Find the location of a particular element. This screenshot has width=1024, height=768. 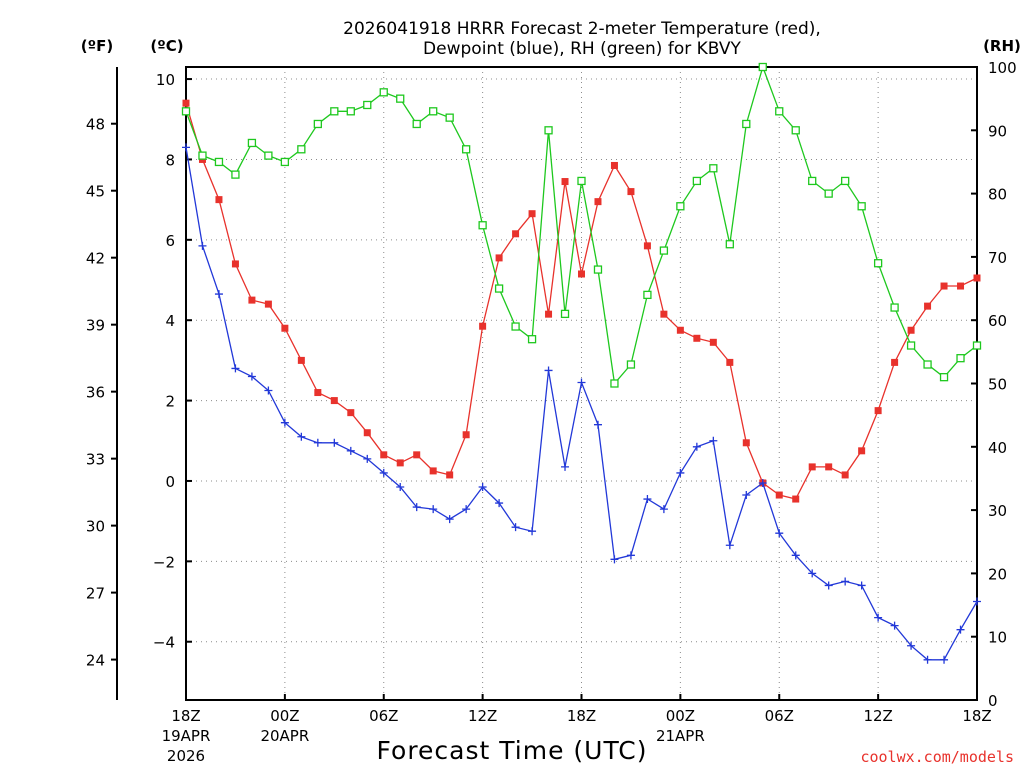

celsius-tick-label: 8 is located at coordinates (170, 160).